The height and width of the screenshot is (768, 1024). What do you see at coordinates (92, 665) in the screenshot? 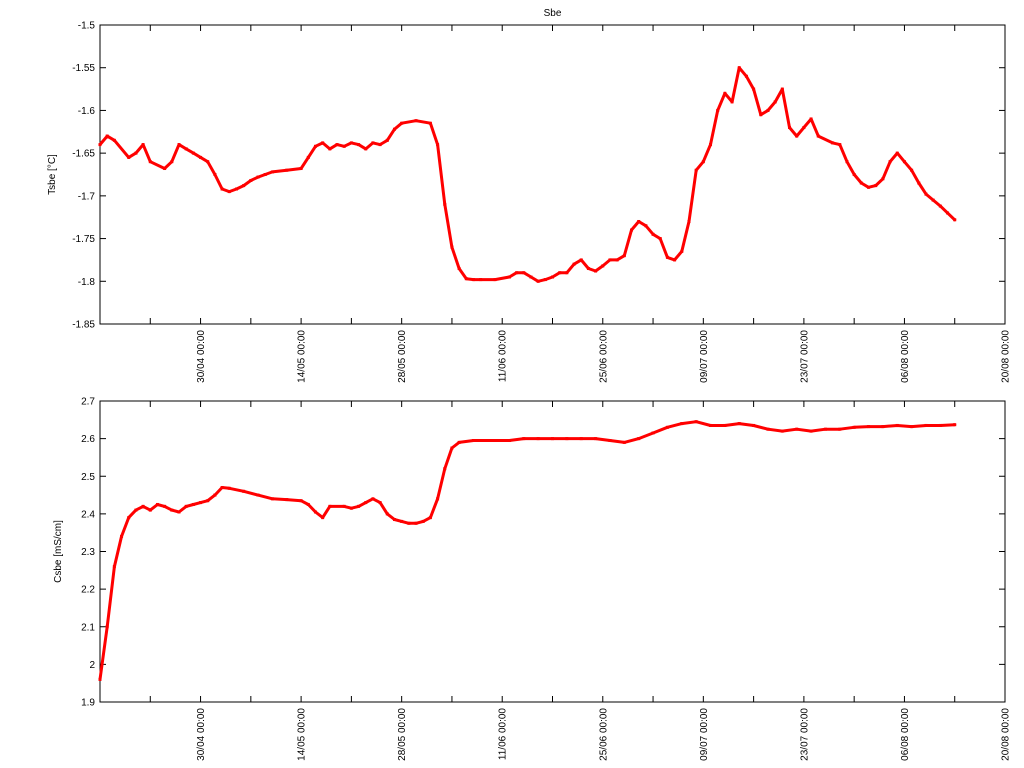
I see `y-tick-label: 2` at bounding box center [92, 665].